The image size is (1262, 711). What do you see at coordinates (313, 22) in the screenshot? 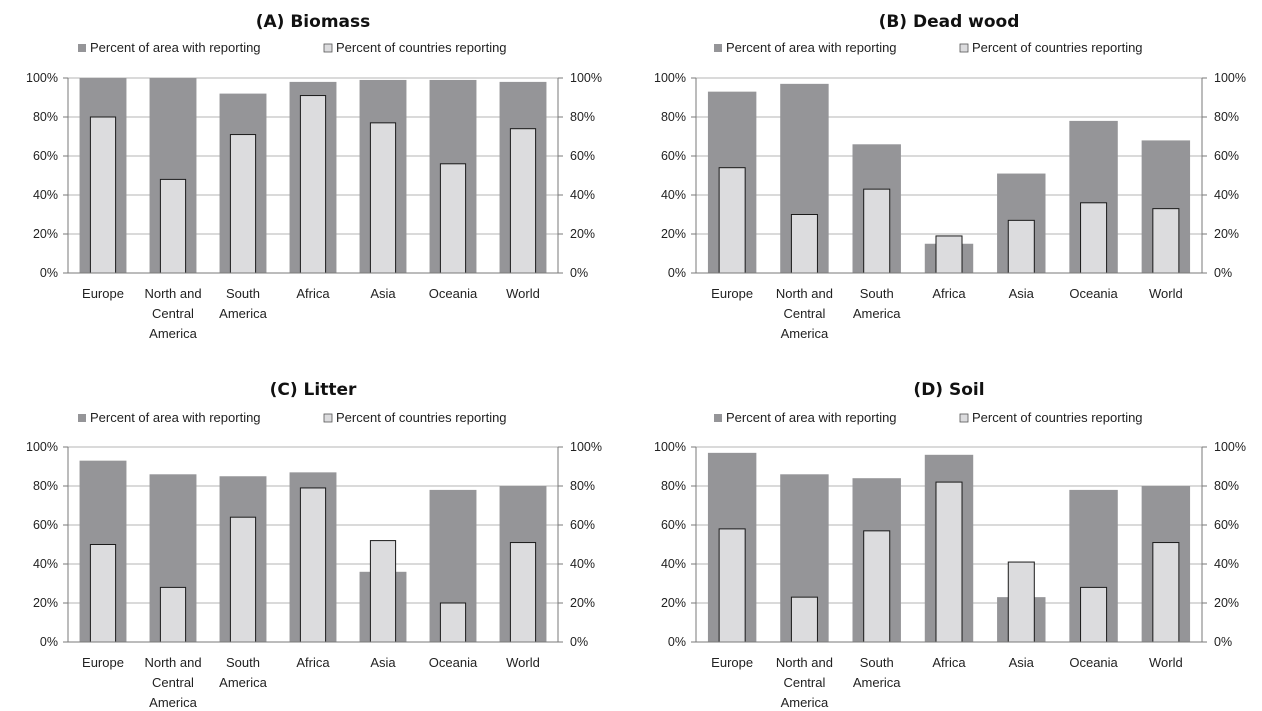
I see `chart-title: (A) Biomass` at bounding box center [313, 22].